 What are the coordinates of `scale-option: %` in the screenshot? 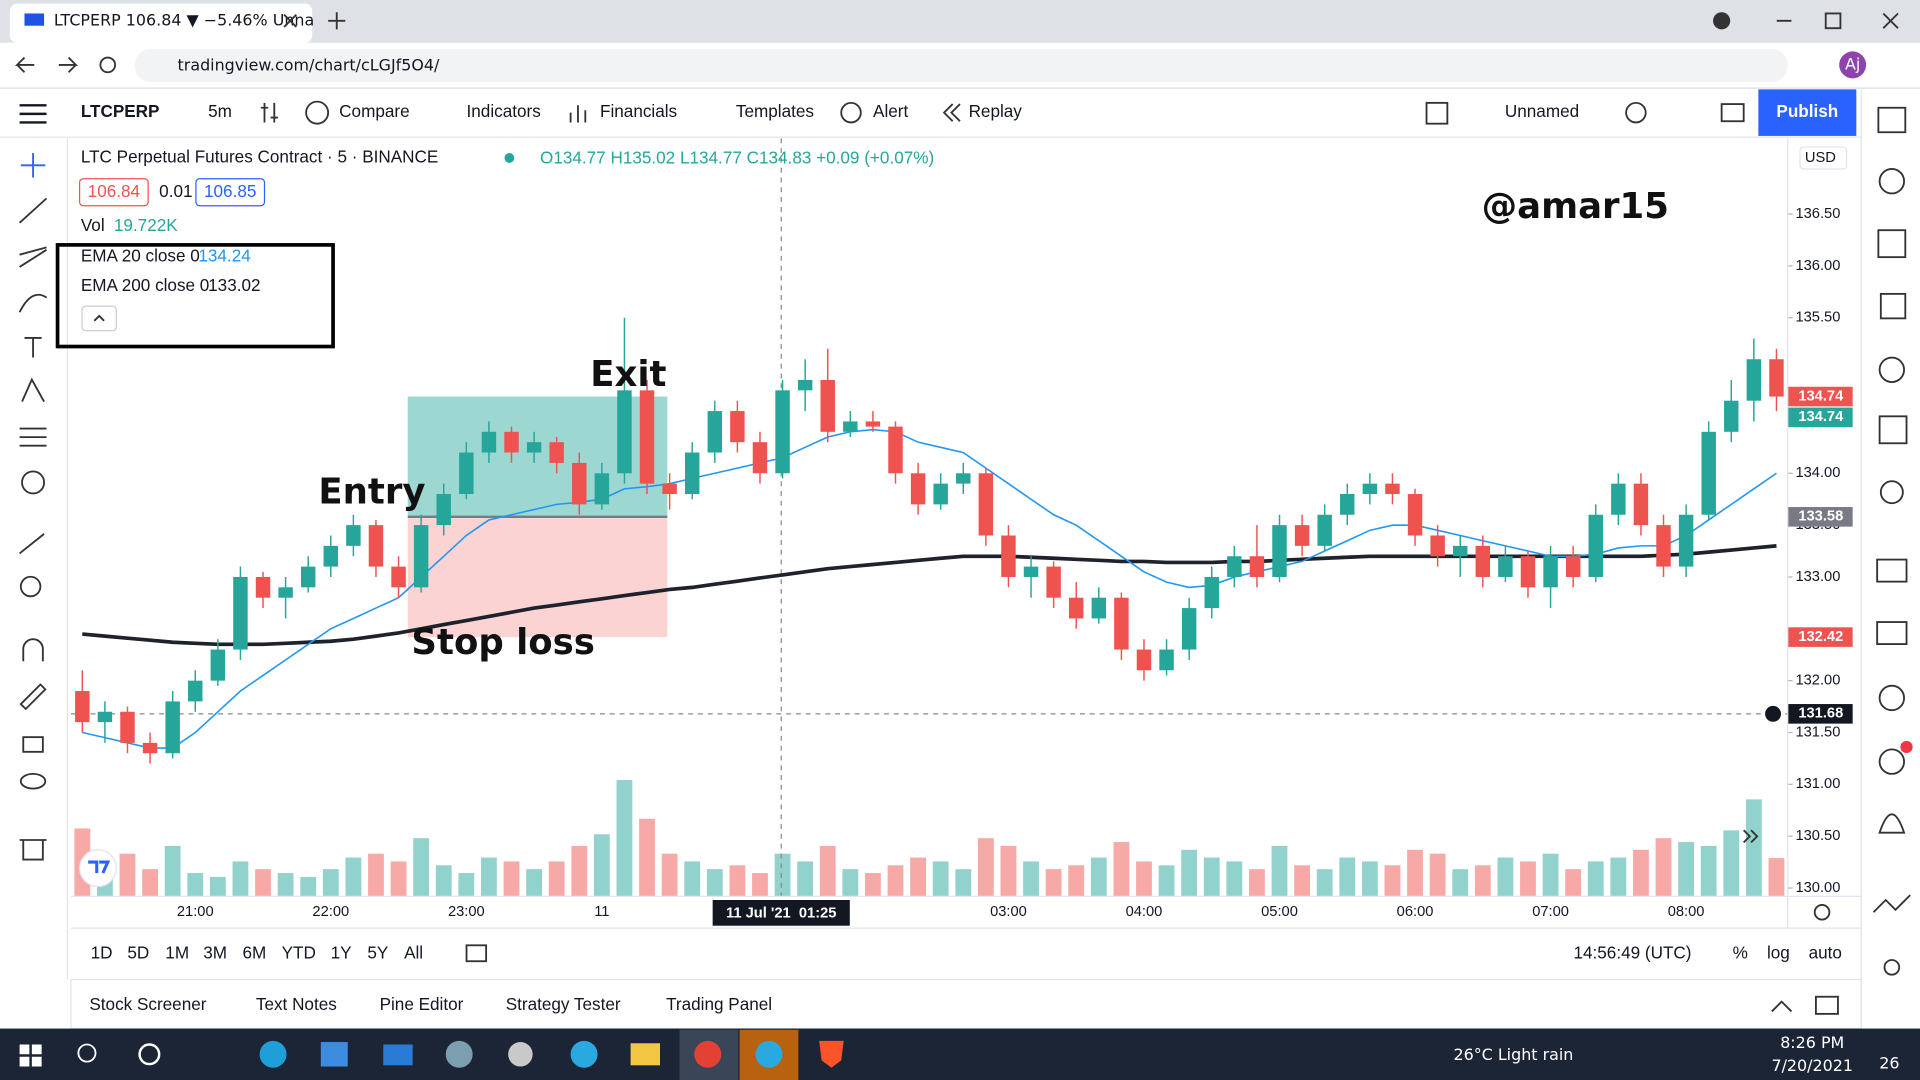 It's located at (1740, 952).